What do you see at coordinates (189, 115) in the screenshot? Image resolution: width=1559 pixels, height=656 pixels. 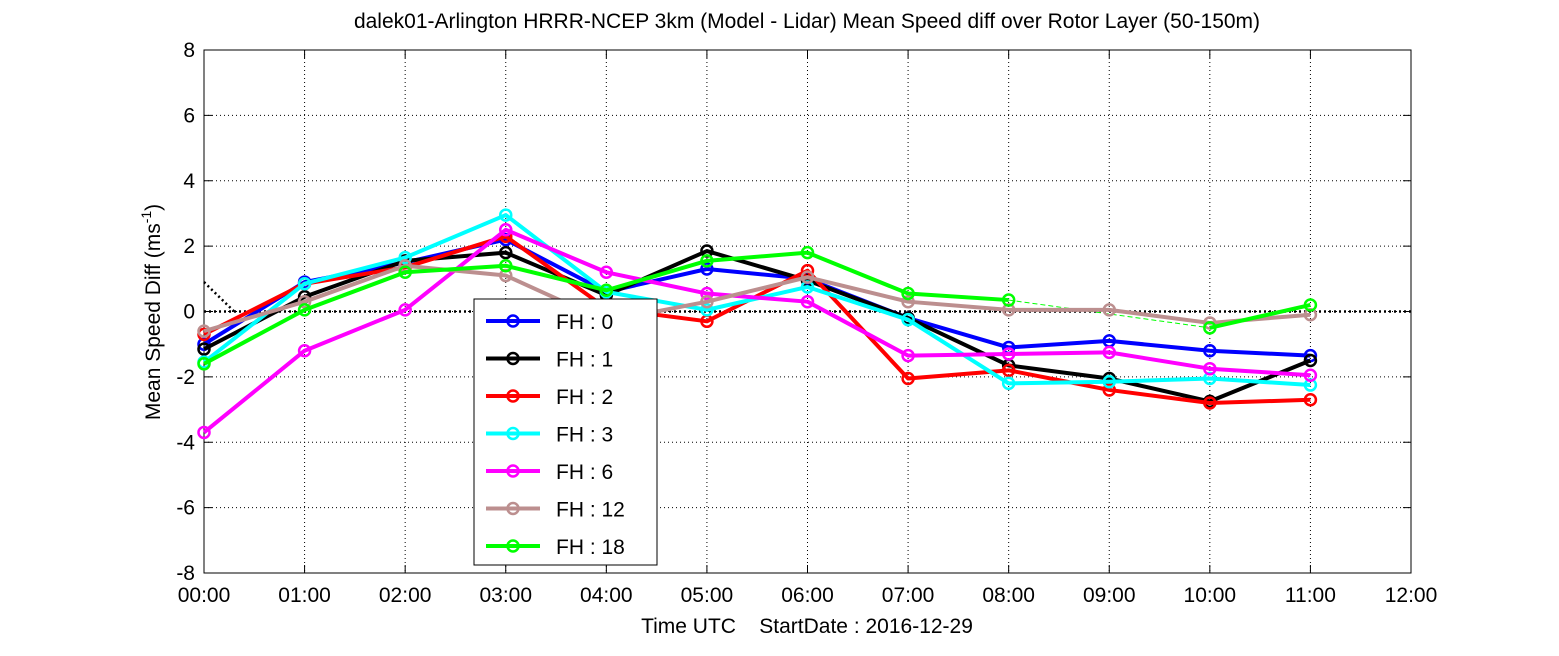 I see `y-tick-label: 6` at bounding box center [189, 115].